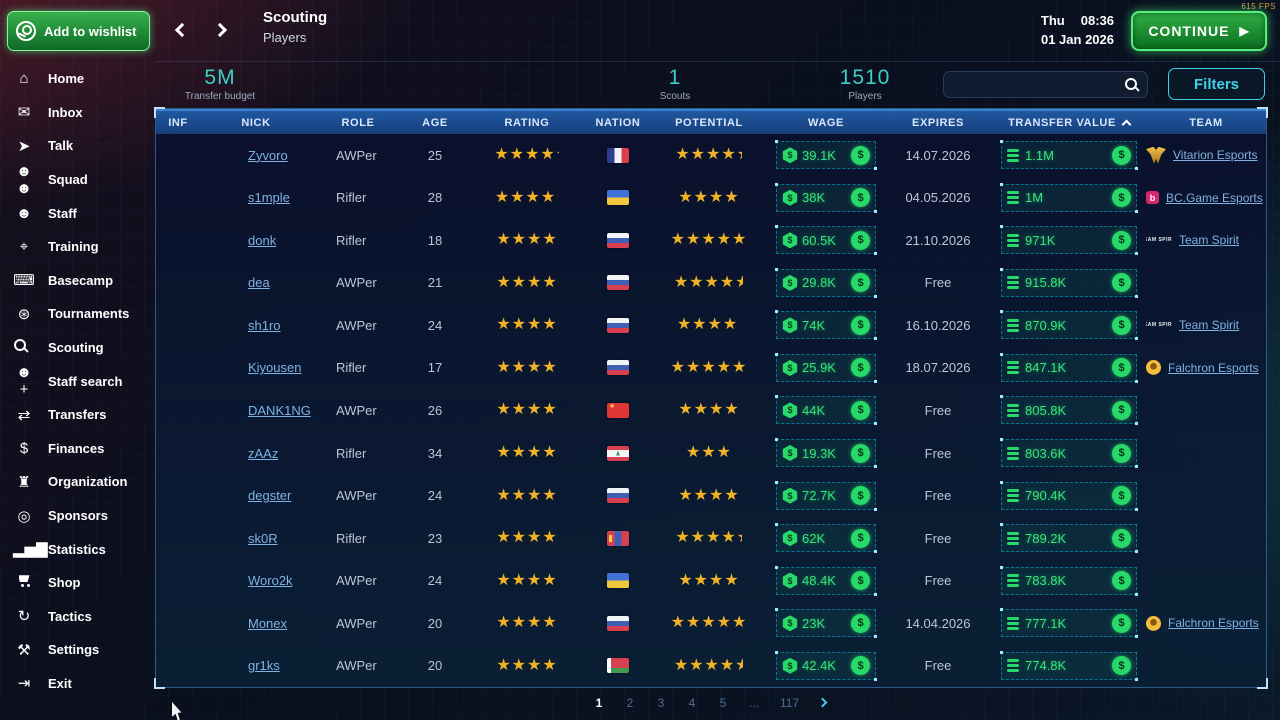 This screenshot has height=720, width=1280. What do you see at coordinates (269, 198) in the screenshot?
I see `nick-link: s1mple` at bounding box center [269, 198].